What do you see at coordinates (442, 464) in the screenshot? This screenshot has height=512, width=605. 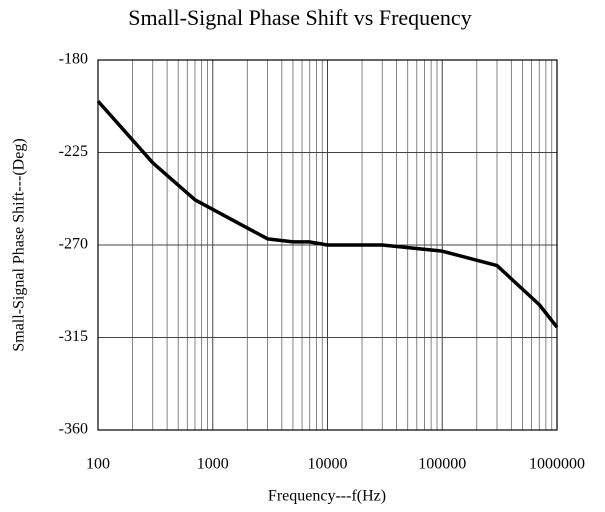 I see `x-tick-label: 100000` at bounding box center [442, 464].